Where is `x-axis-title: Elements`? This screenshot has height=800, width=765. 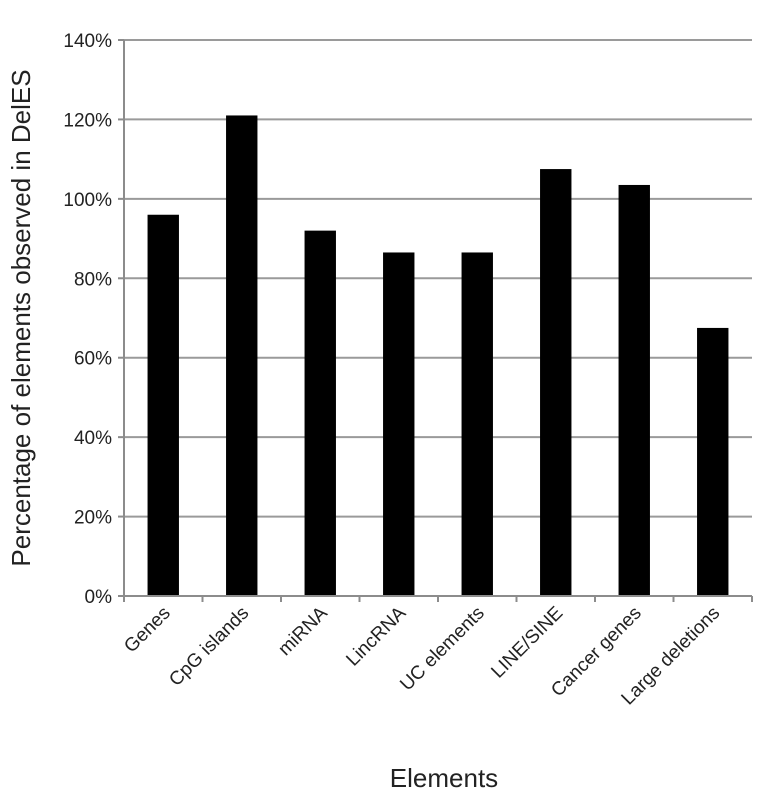 x-axis-title: Elements is located at coordinates (444, 778).